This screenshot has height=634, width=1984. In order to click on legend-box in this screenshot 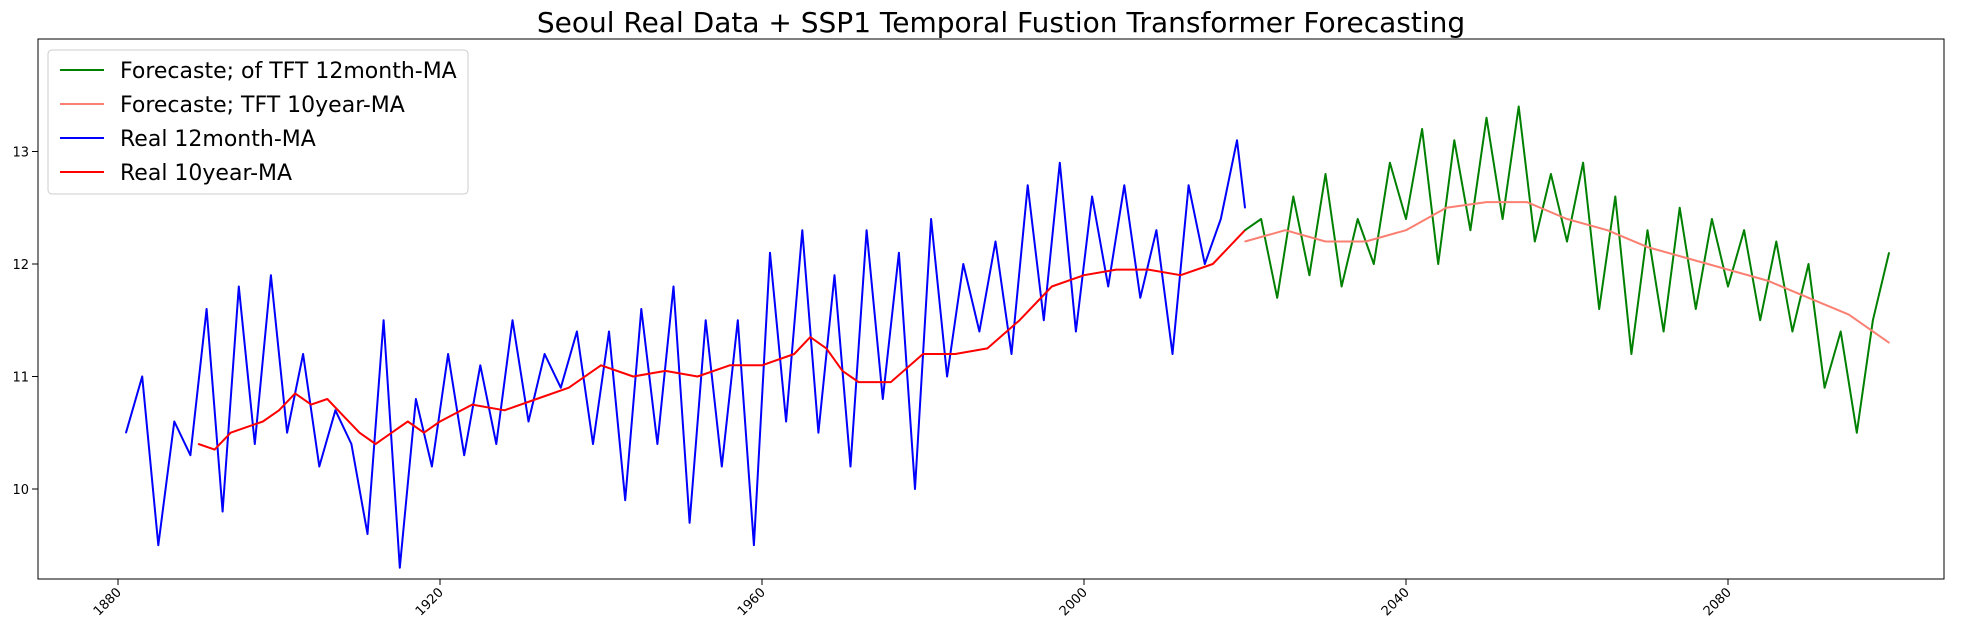, I will do `click(258, 122)`.